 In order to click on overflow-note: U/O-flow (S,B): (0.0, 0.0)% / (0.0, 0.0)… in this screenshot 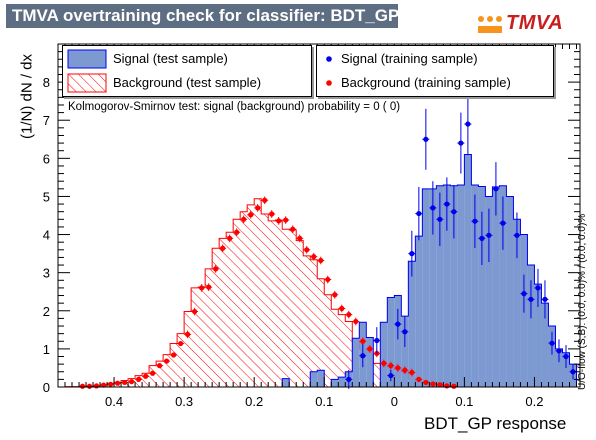, I will do `click(582, 301)`.